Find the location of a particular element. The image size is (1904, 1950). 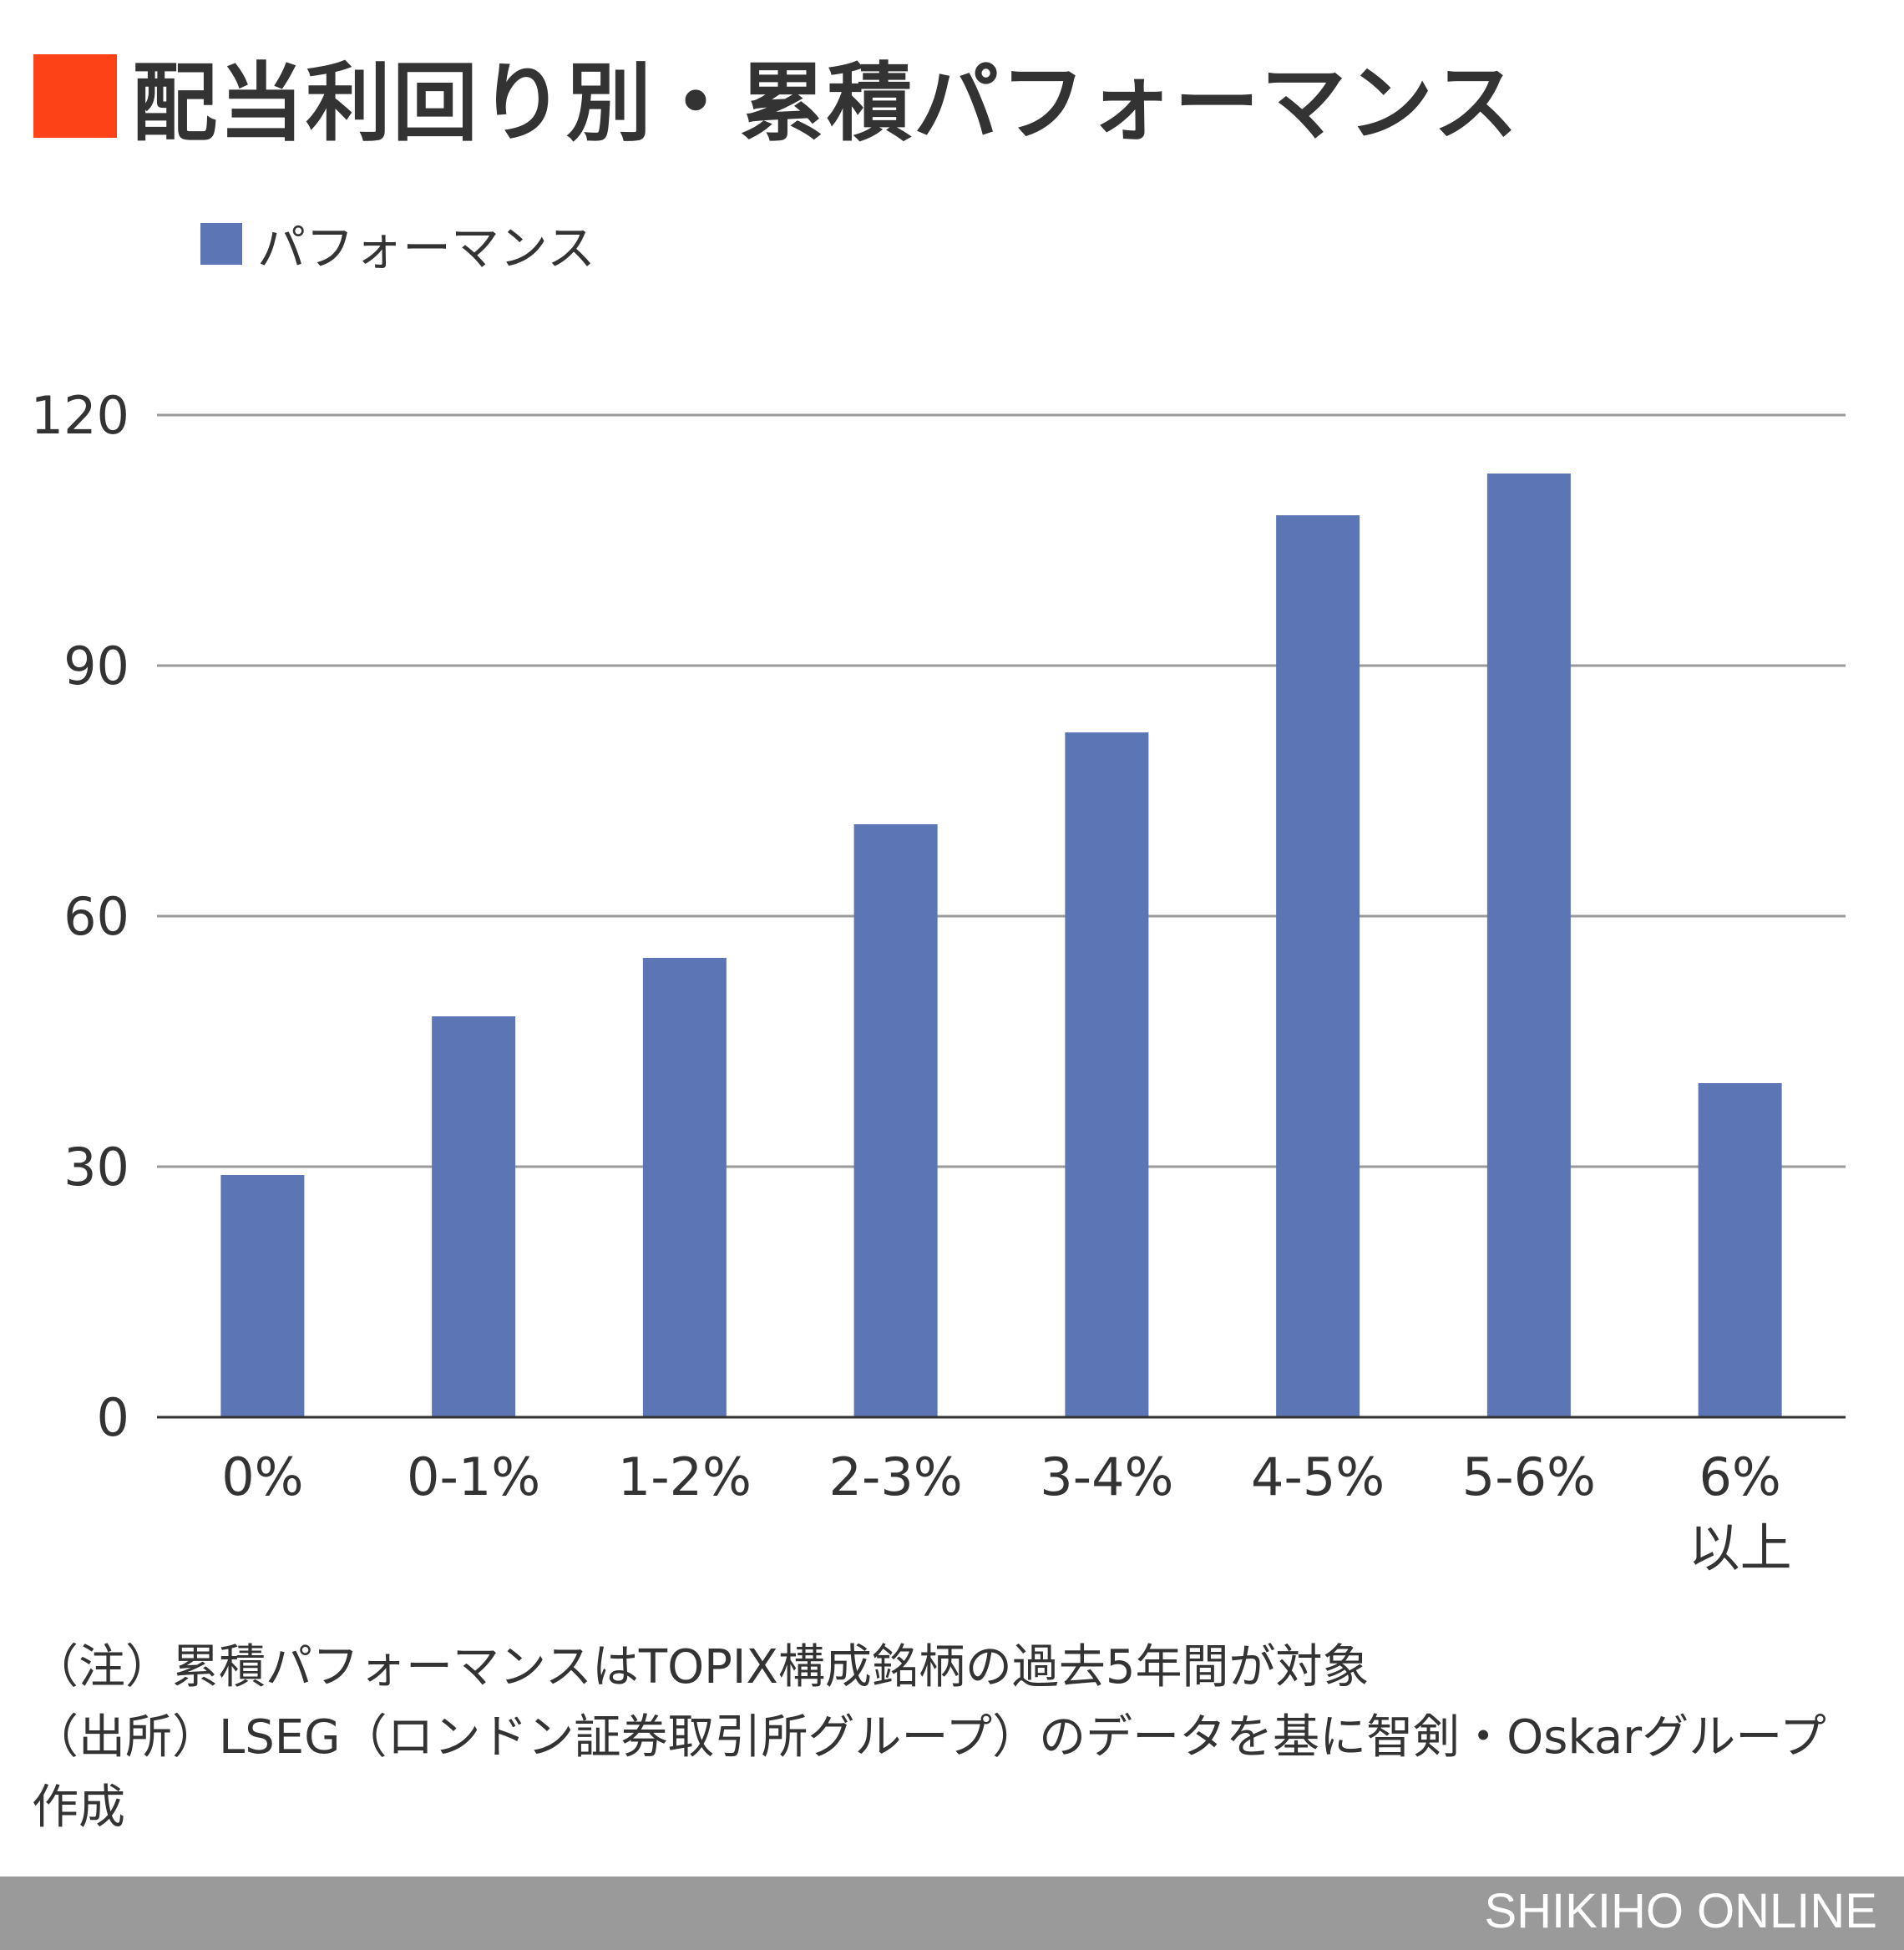

x-tick-label-0: 0% is located at coordinates (262, 1476).